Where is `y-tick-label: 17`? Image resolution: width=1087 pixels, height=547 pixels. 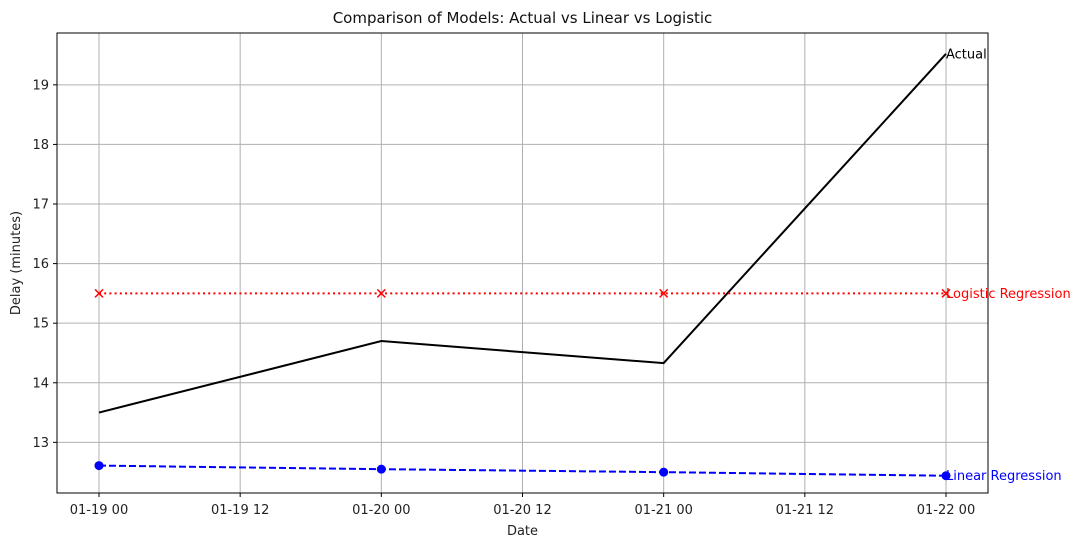
y-tick-label: 17 is located at coordinates (40, 205).